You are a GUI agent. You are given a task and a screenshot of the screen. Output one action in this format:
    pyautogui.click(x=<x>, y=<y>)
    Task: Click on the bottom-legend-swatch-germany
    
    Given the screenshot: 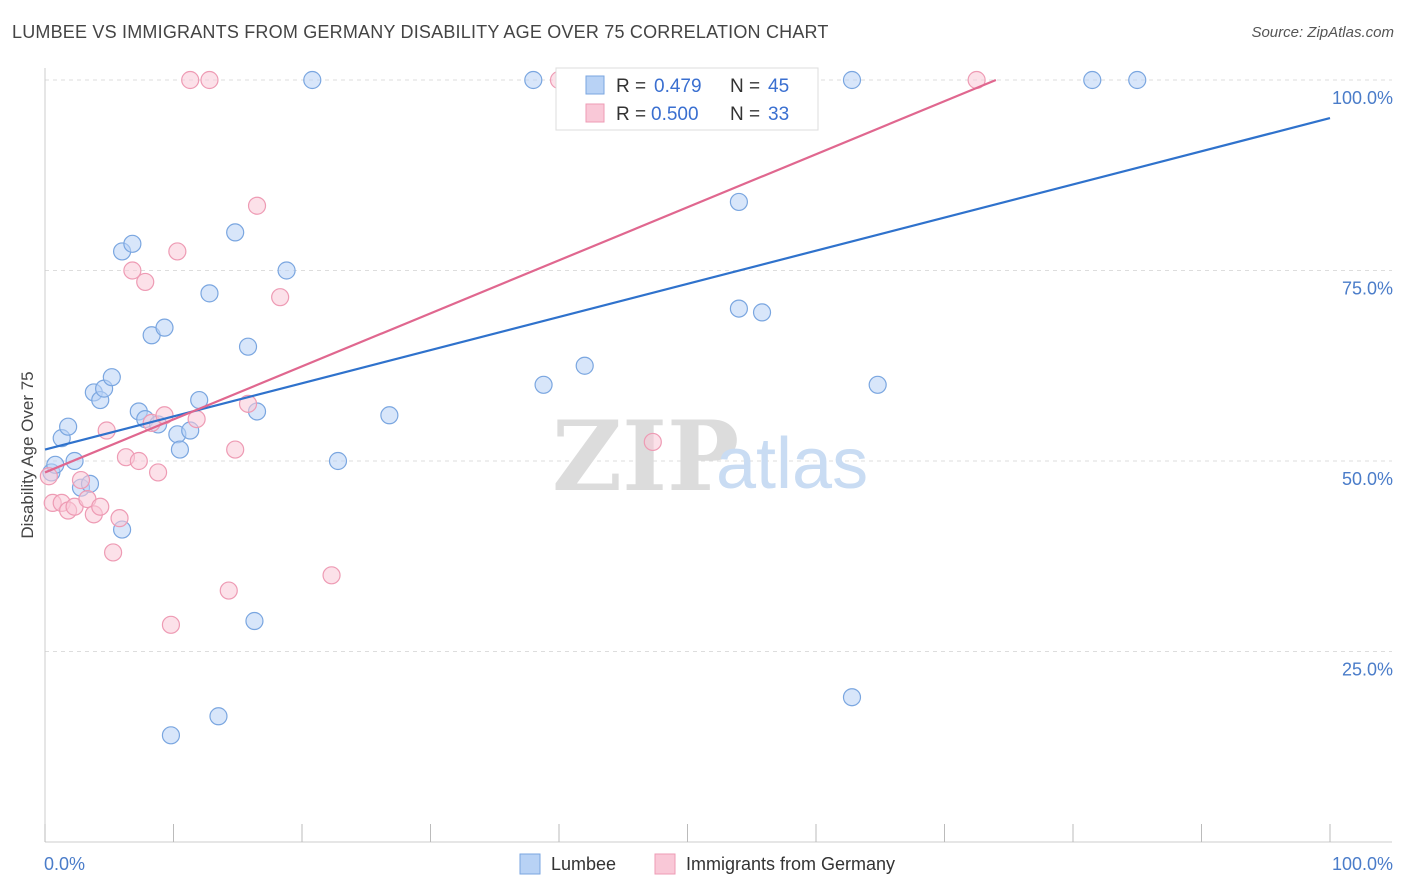 What is the action you would take?
    pyautogui.click(x=665, y=864)
    